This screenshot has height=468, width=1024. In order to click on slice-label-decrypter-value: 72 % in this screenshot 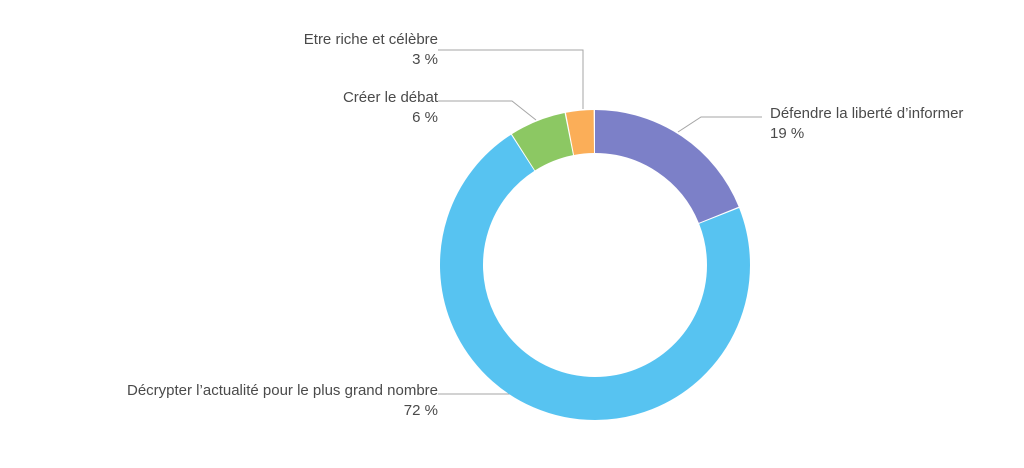, I will do `click(420, 410)`.